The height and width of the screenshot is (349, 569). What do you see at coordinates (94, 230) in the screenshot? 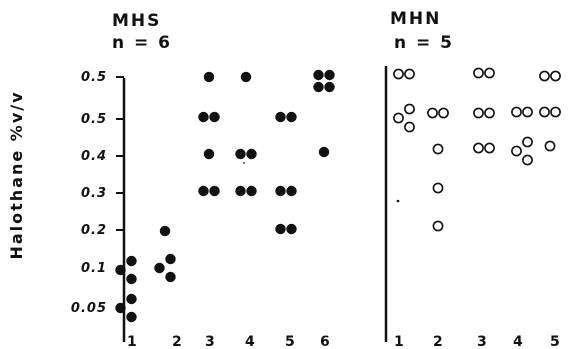
I see `y-tick-label: 0.2` at bounding box center [94, 230].